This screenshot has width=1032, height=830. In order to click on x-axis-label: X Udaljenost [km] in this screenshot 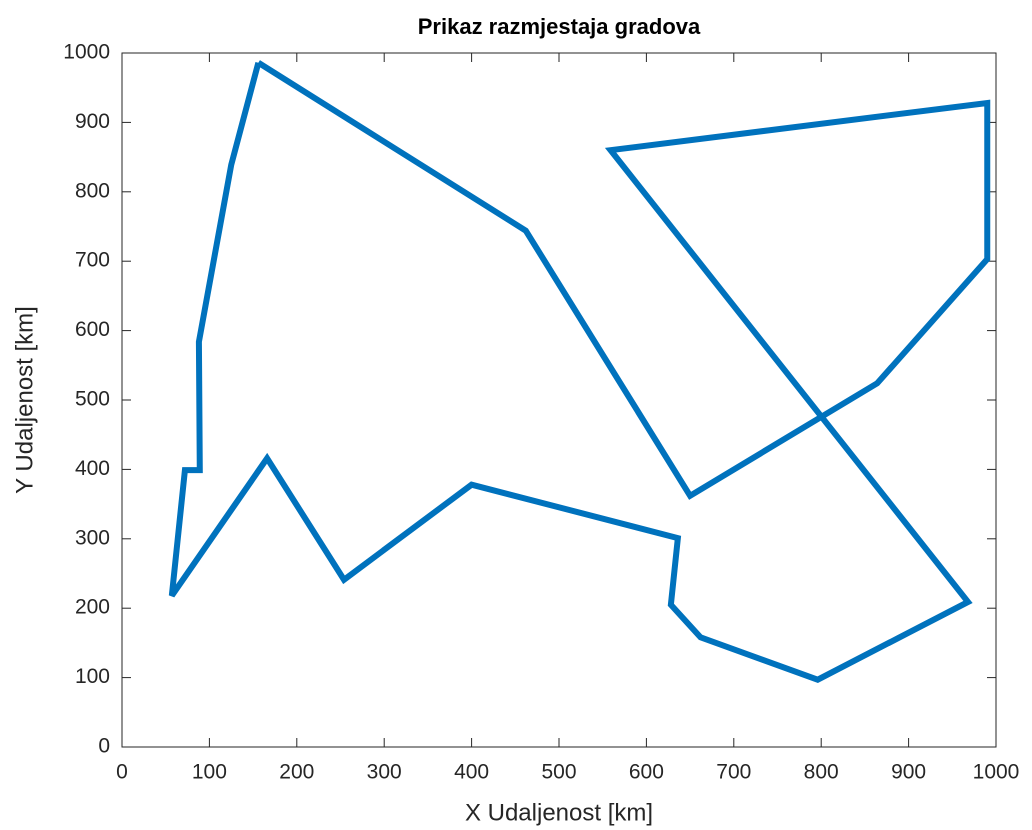, I will do `click(559, 812)`.